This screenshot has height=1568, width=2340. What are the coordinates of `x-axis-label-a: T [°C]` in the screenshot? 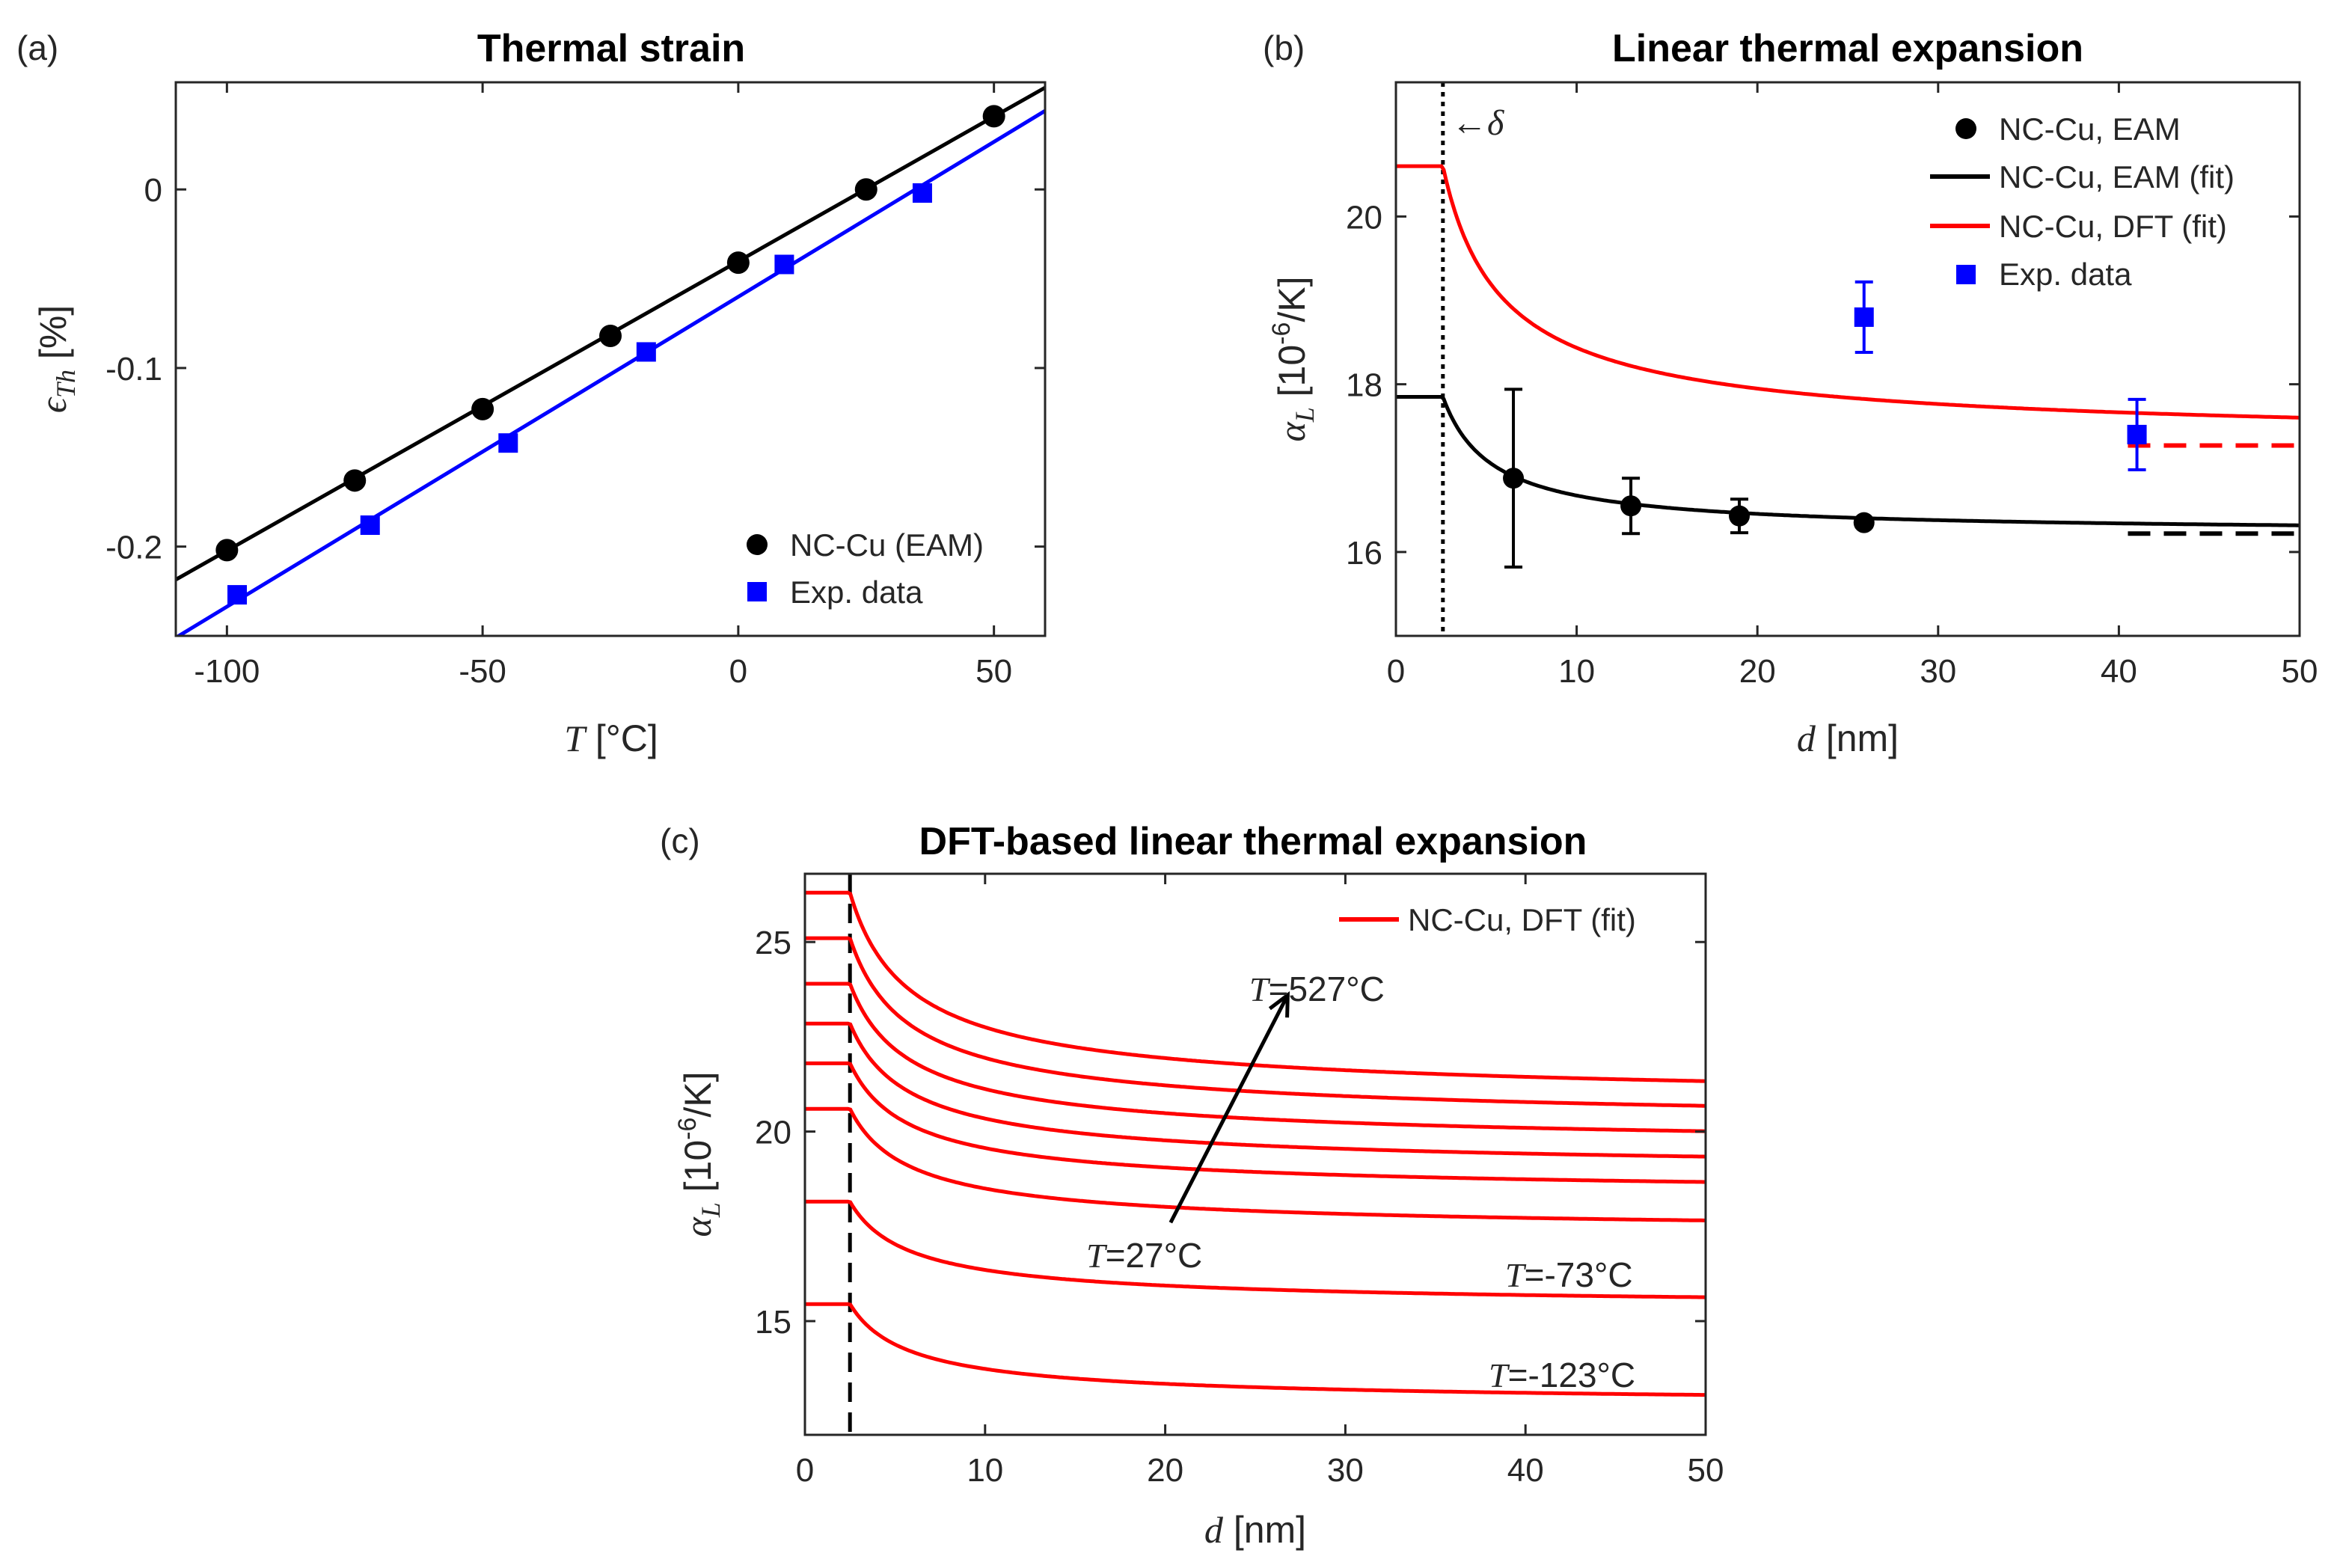 It's located at (611, 738).